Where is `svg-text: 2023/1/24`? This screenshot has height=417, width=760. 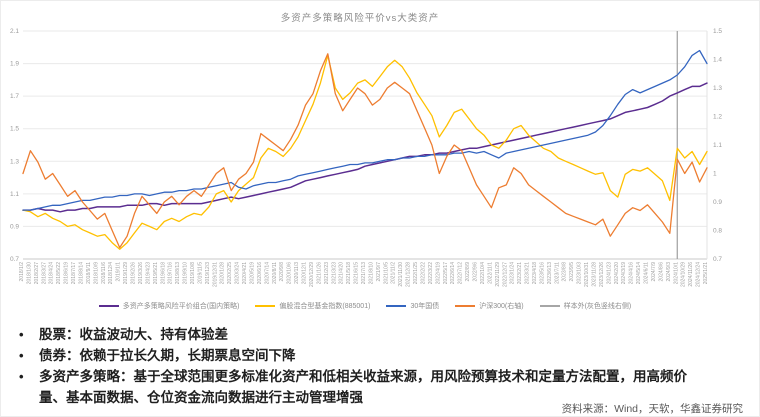 svg-text: 2023/1/24 is located at coordinates (513, 273).